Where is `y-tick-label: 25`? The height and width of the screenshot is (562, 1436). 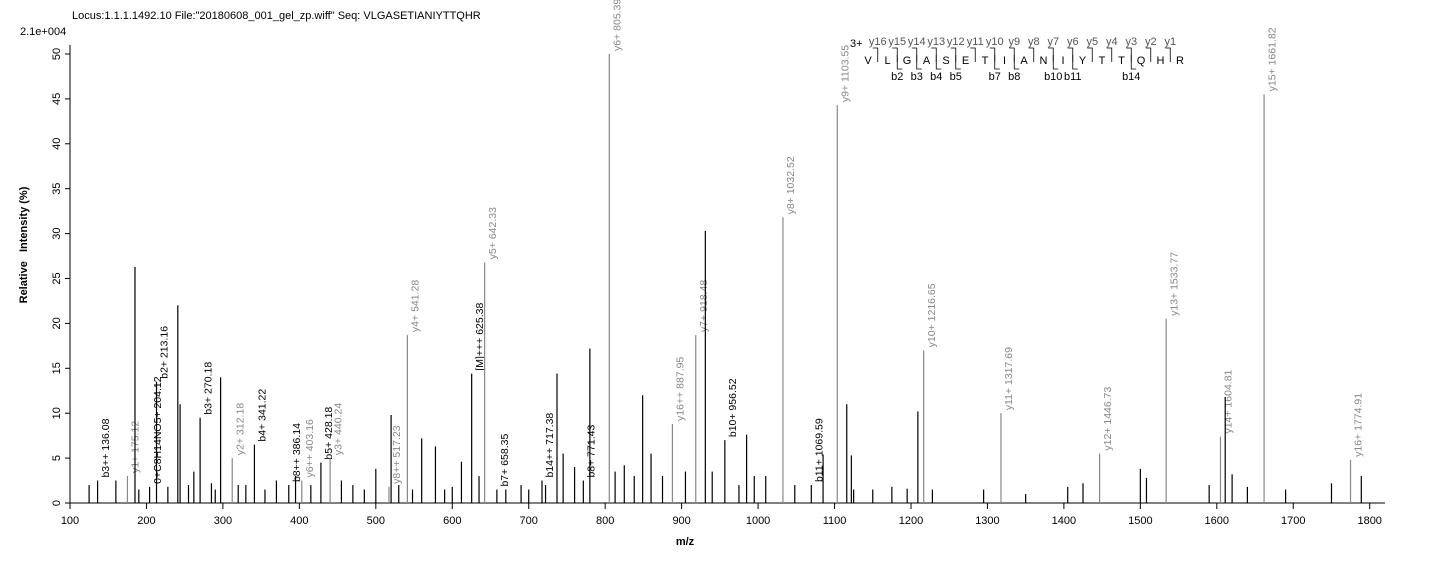 y-tick-label: 25 is located at coordinates (57, 278).